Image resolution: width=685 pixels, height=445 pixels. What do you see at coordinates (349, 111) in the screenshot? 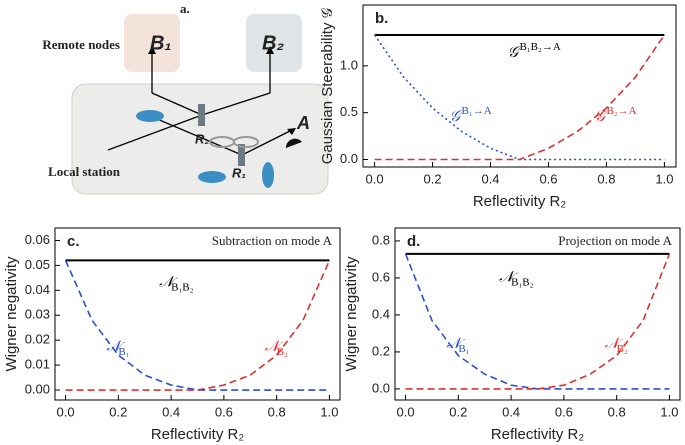
I see `y-tick-label: 0.5` at bounding box center [349, 111].